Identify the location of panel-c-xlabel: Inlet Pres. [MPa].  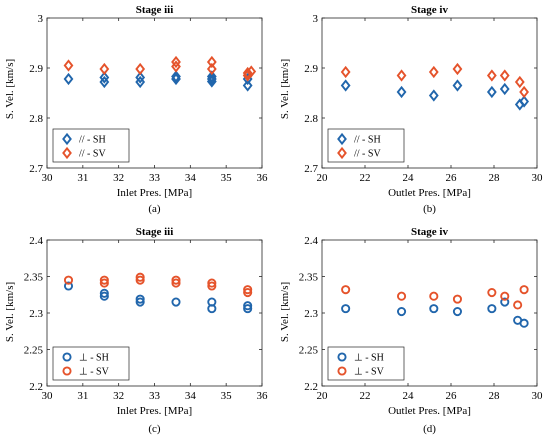
(154, 411).